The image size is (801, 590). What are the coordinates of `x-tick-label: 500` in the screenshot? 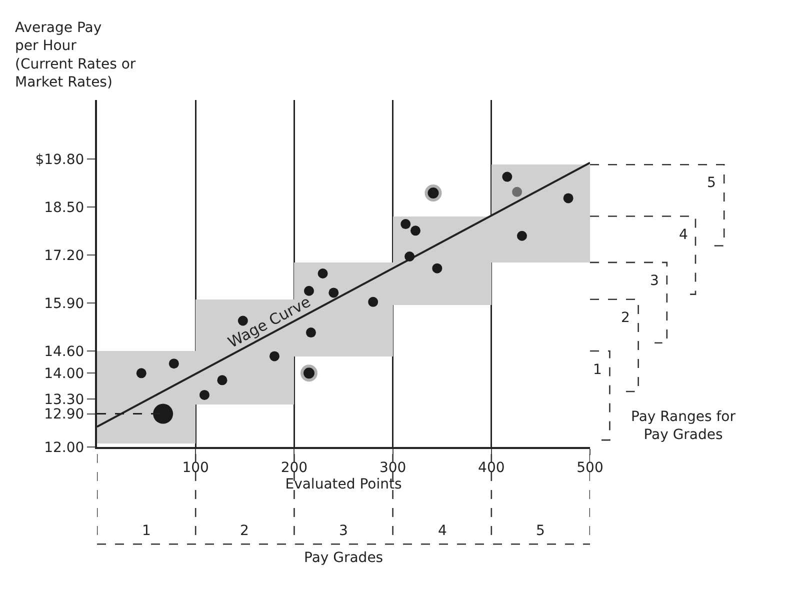 It's located at (590, 468).